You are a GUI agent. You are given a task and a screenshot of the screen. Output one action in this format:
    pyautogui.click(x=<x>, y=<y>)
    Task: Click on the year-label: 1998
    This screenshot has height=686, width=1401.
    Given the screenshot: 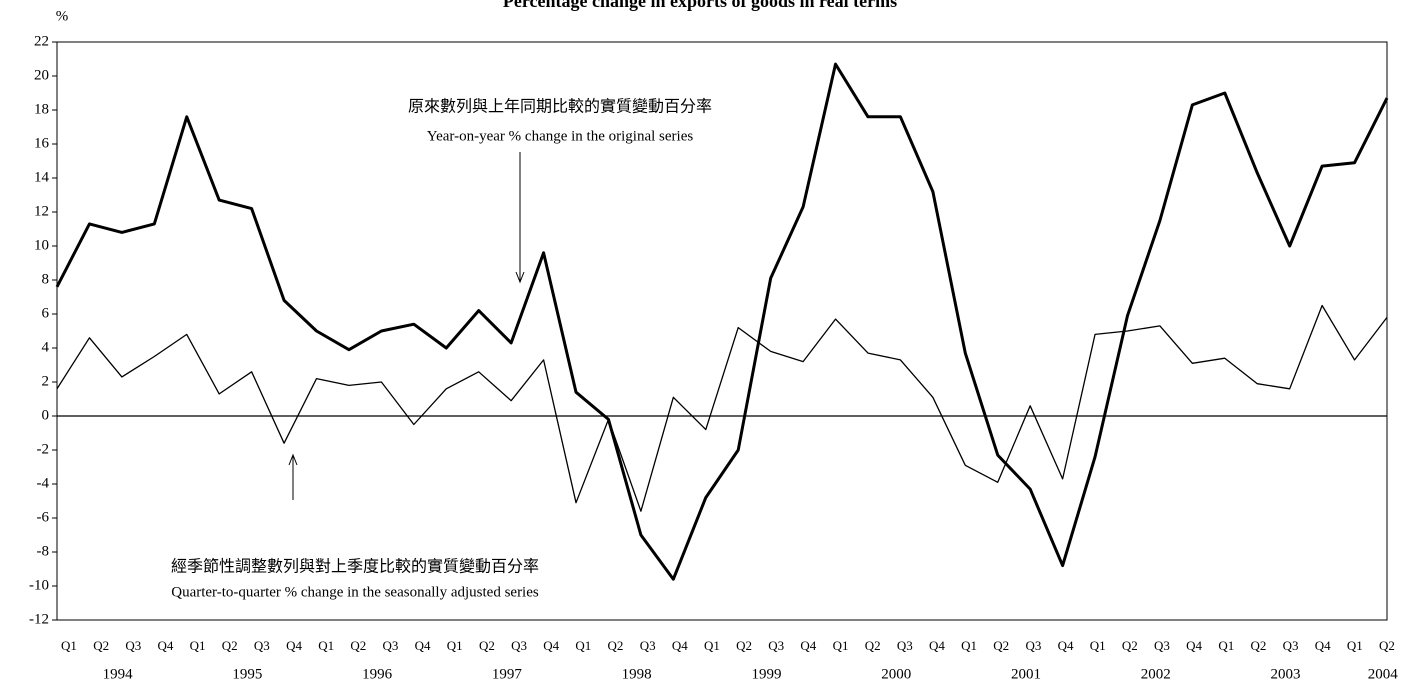 What is the action you would take?
    pyautogui.click(x=637, y=674)
    